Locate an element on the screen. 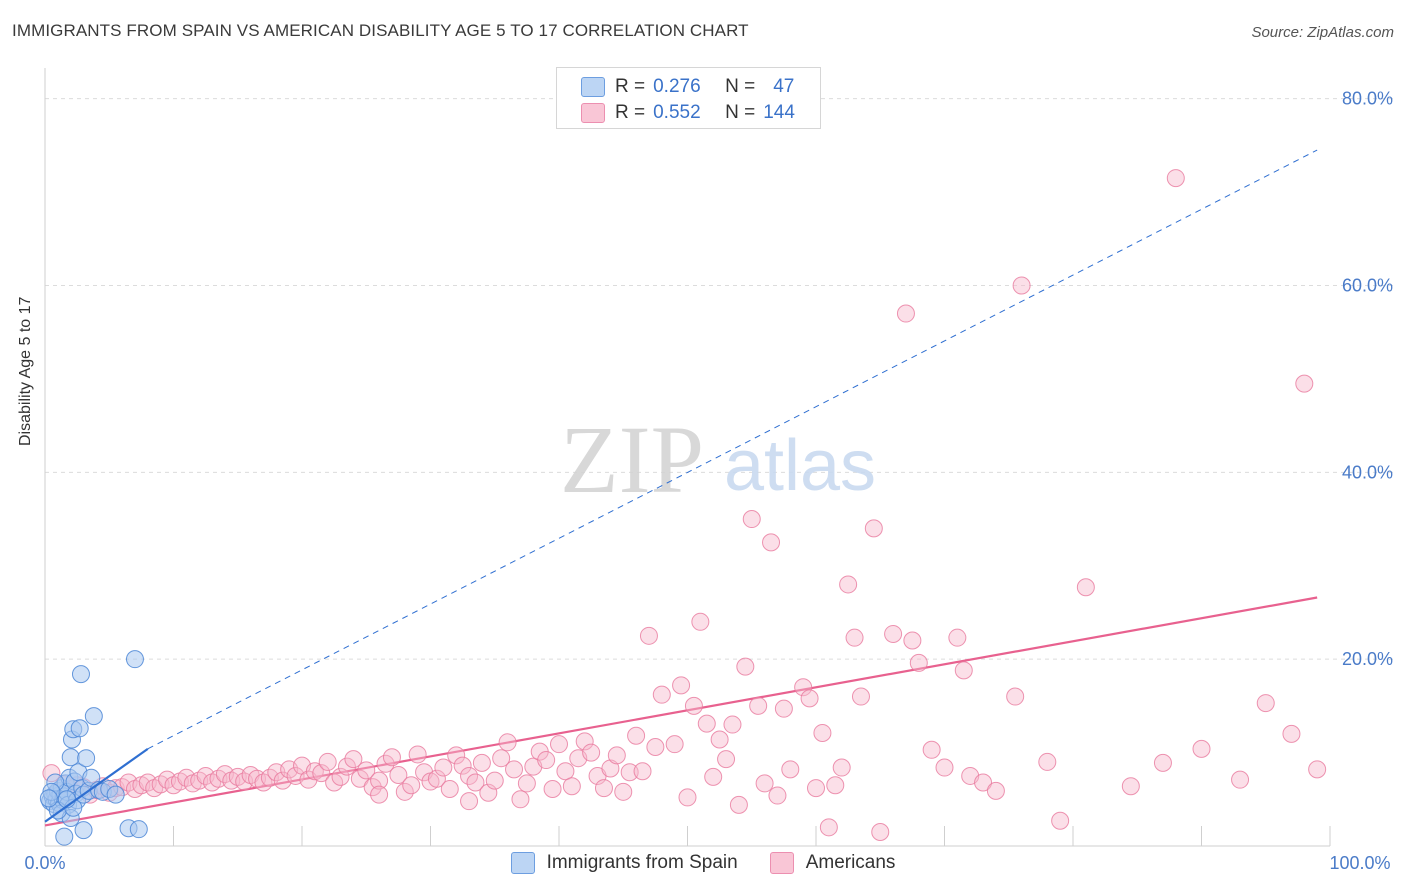 Image resolution: width=1406 pixels, height=892 pixels. watermark: ZIP atlas is located at coordinates (718, 459).